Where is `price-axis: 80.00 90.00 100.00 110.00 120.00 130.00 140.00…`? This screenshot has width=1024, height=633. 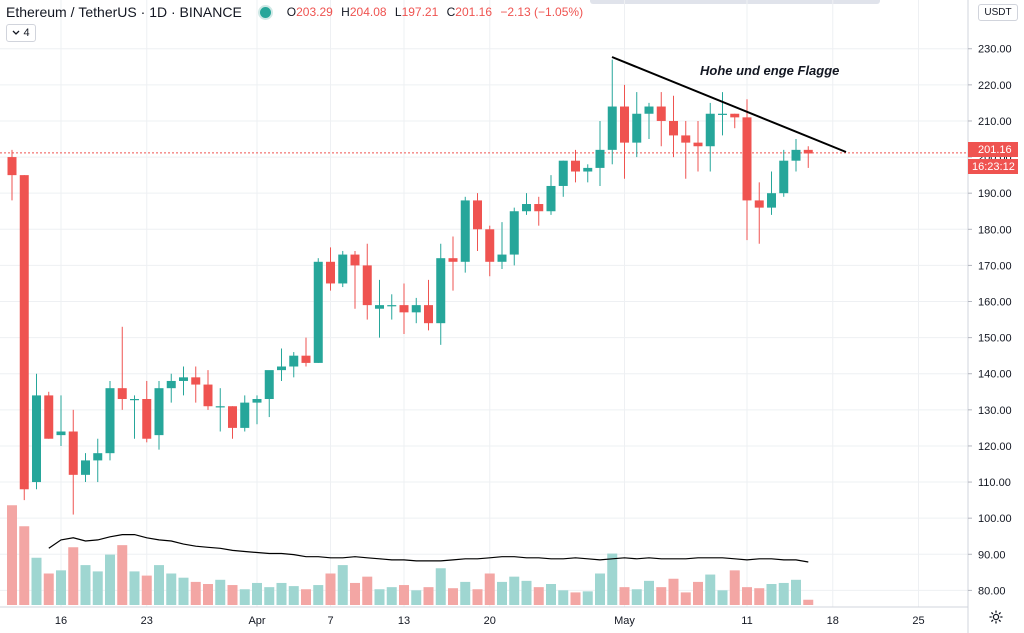
price-axis: 80.00 90.00 100.00 110.00 120.00 130.00 140.00… is located at coordinates (990, 321).